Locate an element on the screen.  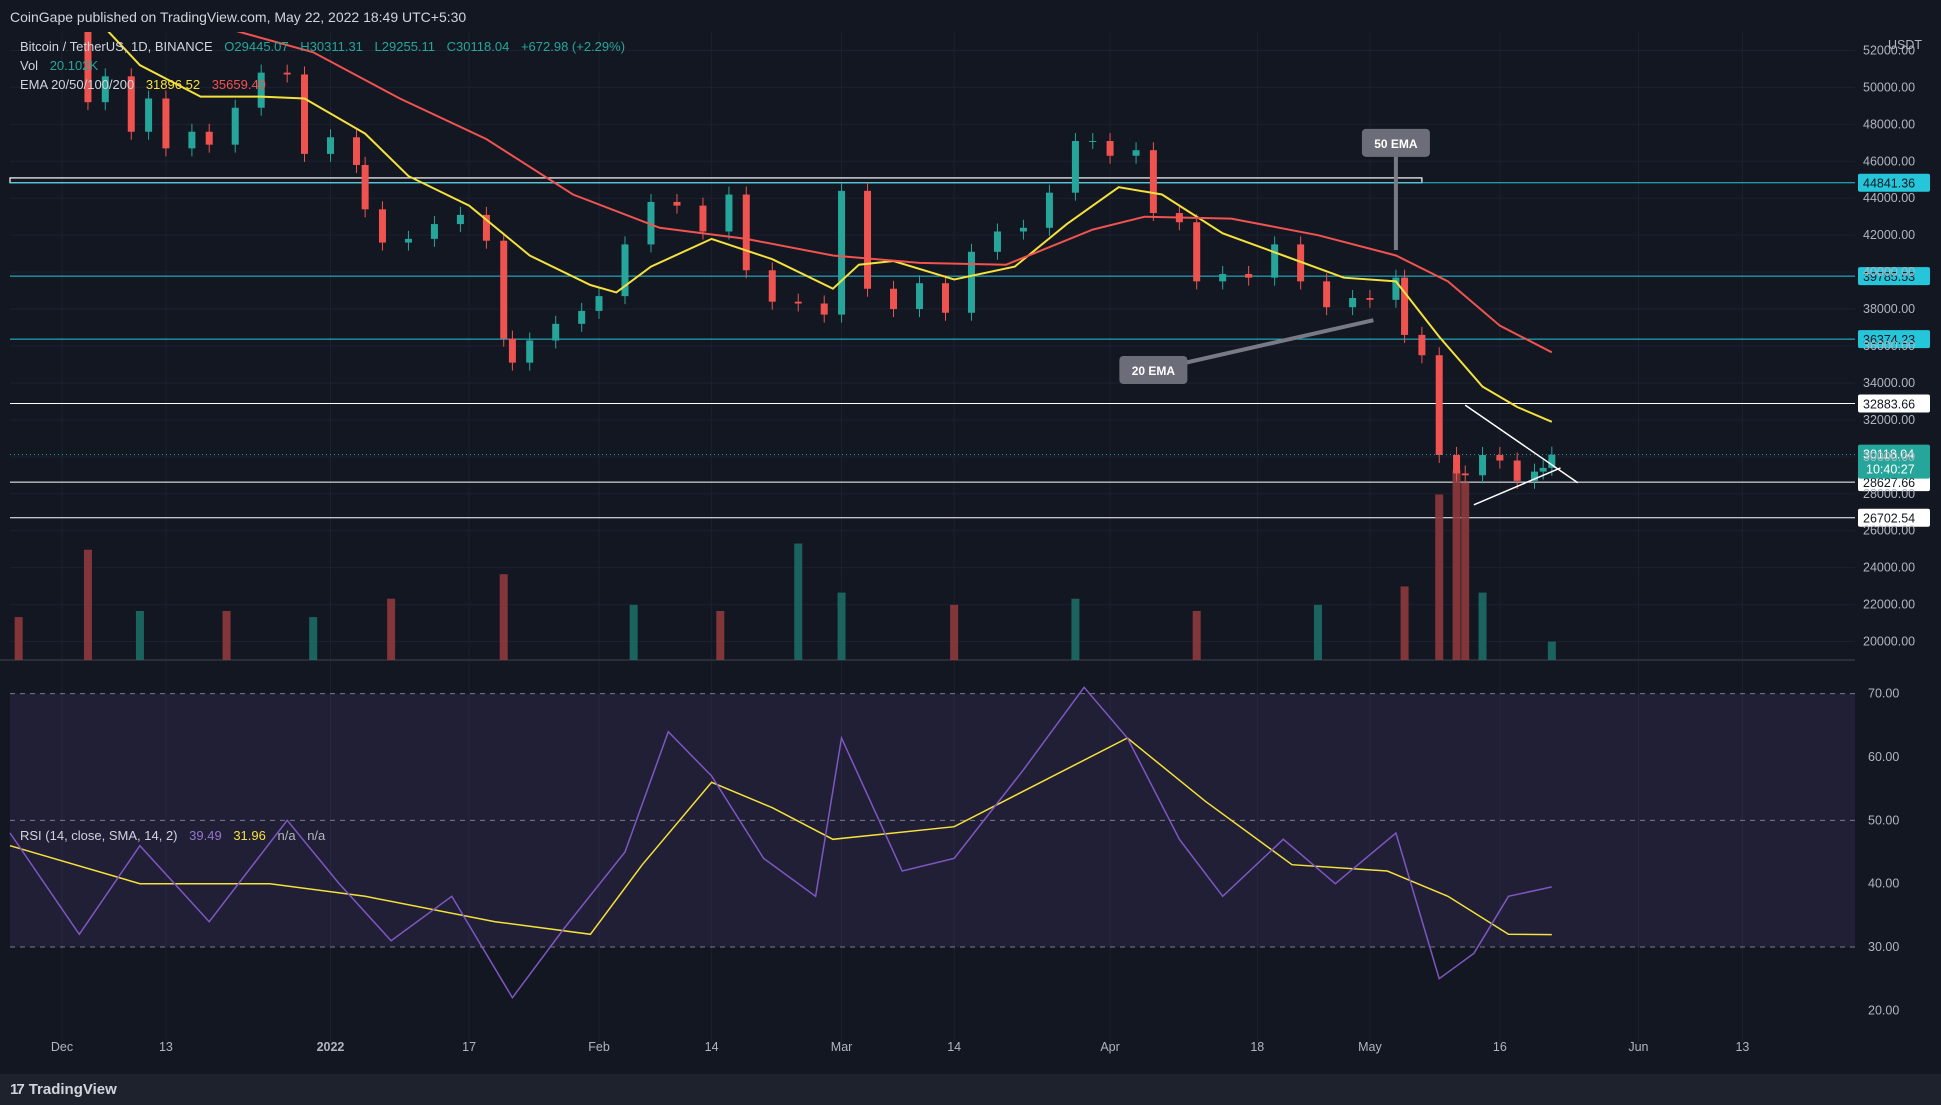
price-tick-label: 46000.00 is located at coordinates (1889, 161).